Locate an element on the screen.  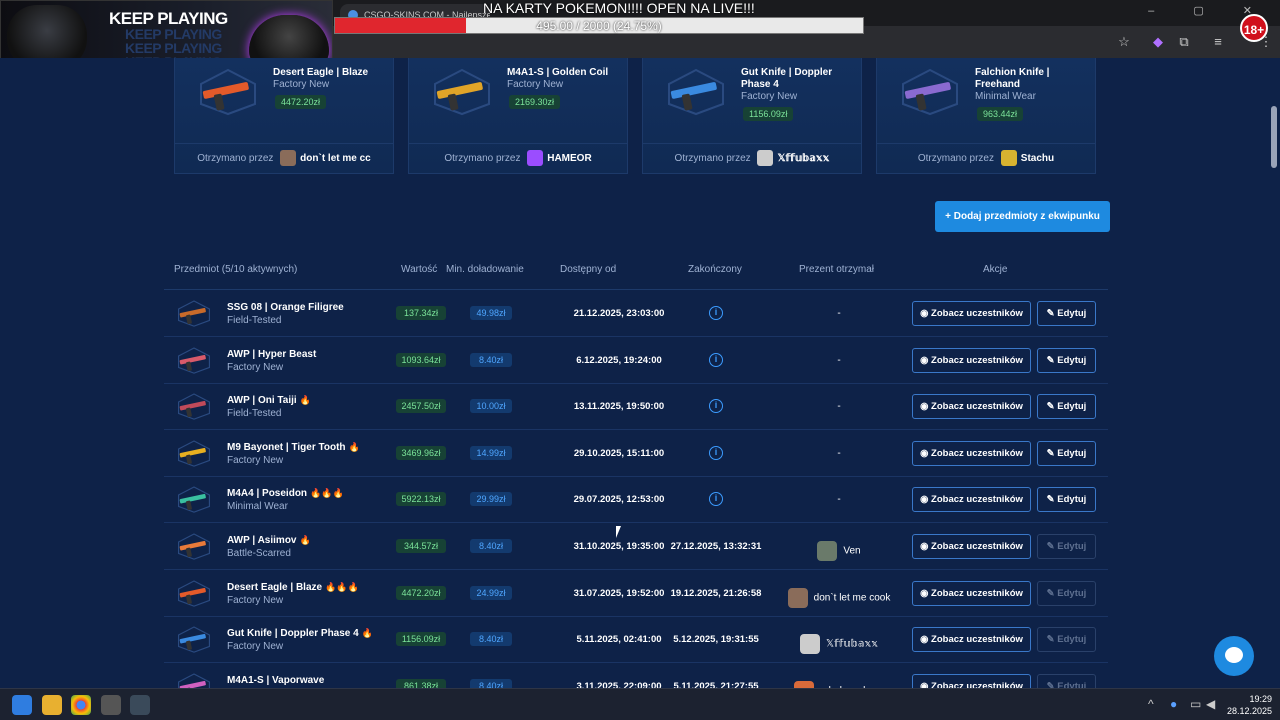
chat-bubble-icon is located at coordinates (1234, 656).